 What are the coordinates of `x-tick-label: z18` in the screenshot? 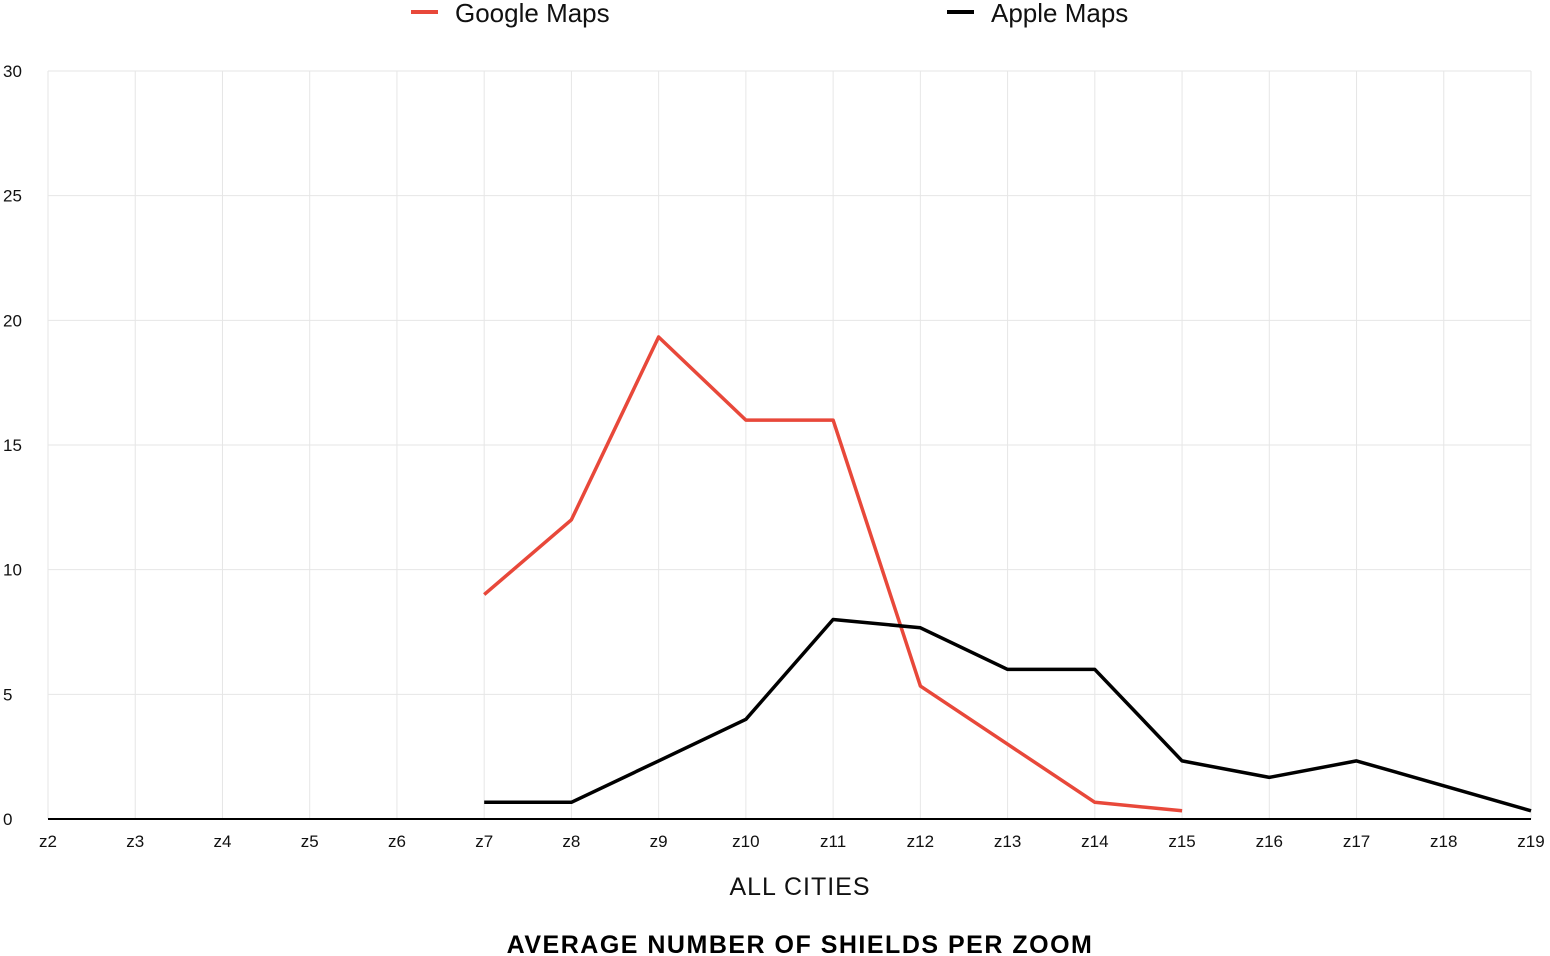 It's located at (1443, 841).